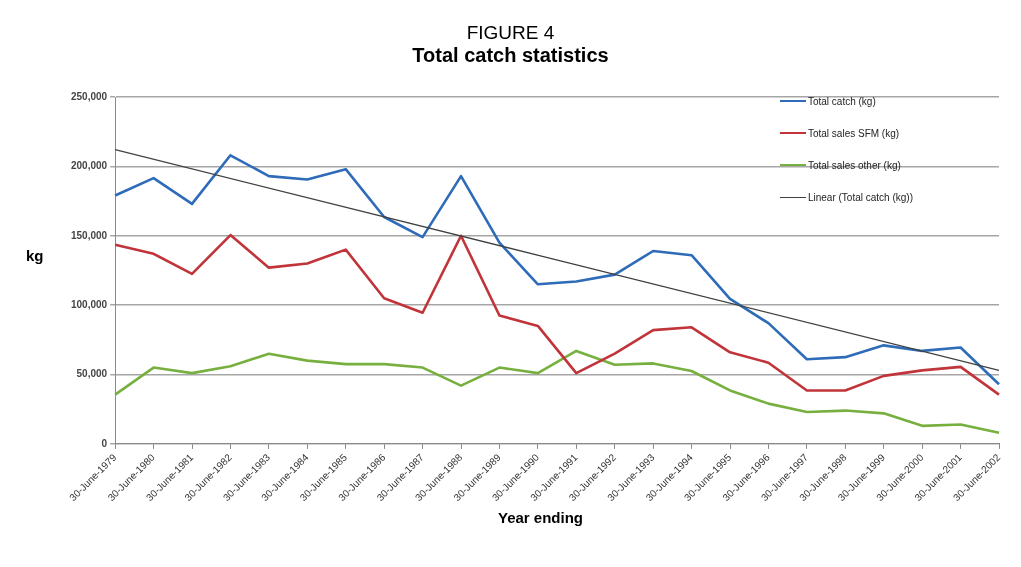 This screenshot has height=567, width=1021. I want to click on y-axis-title: kg, so click(35, 255).